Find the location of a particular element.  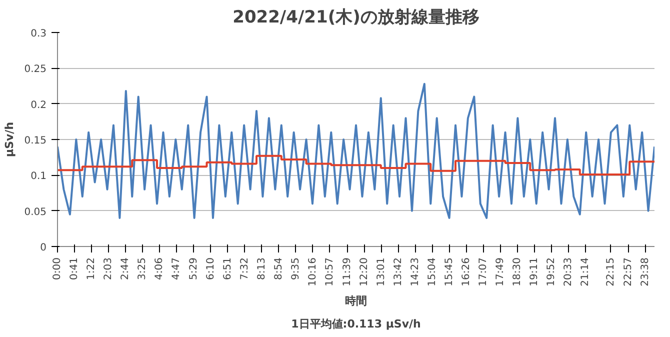

x-tick-label: 2:44 is located at coordinates (125, 268).